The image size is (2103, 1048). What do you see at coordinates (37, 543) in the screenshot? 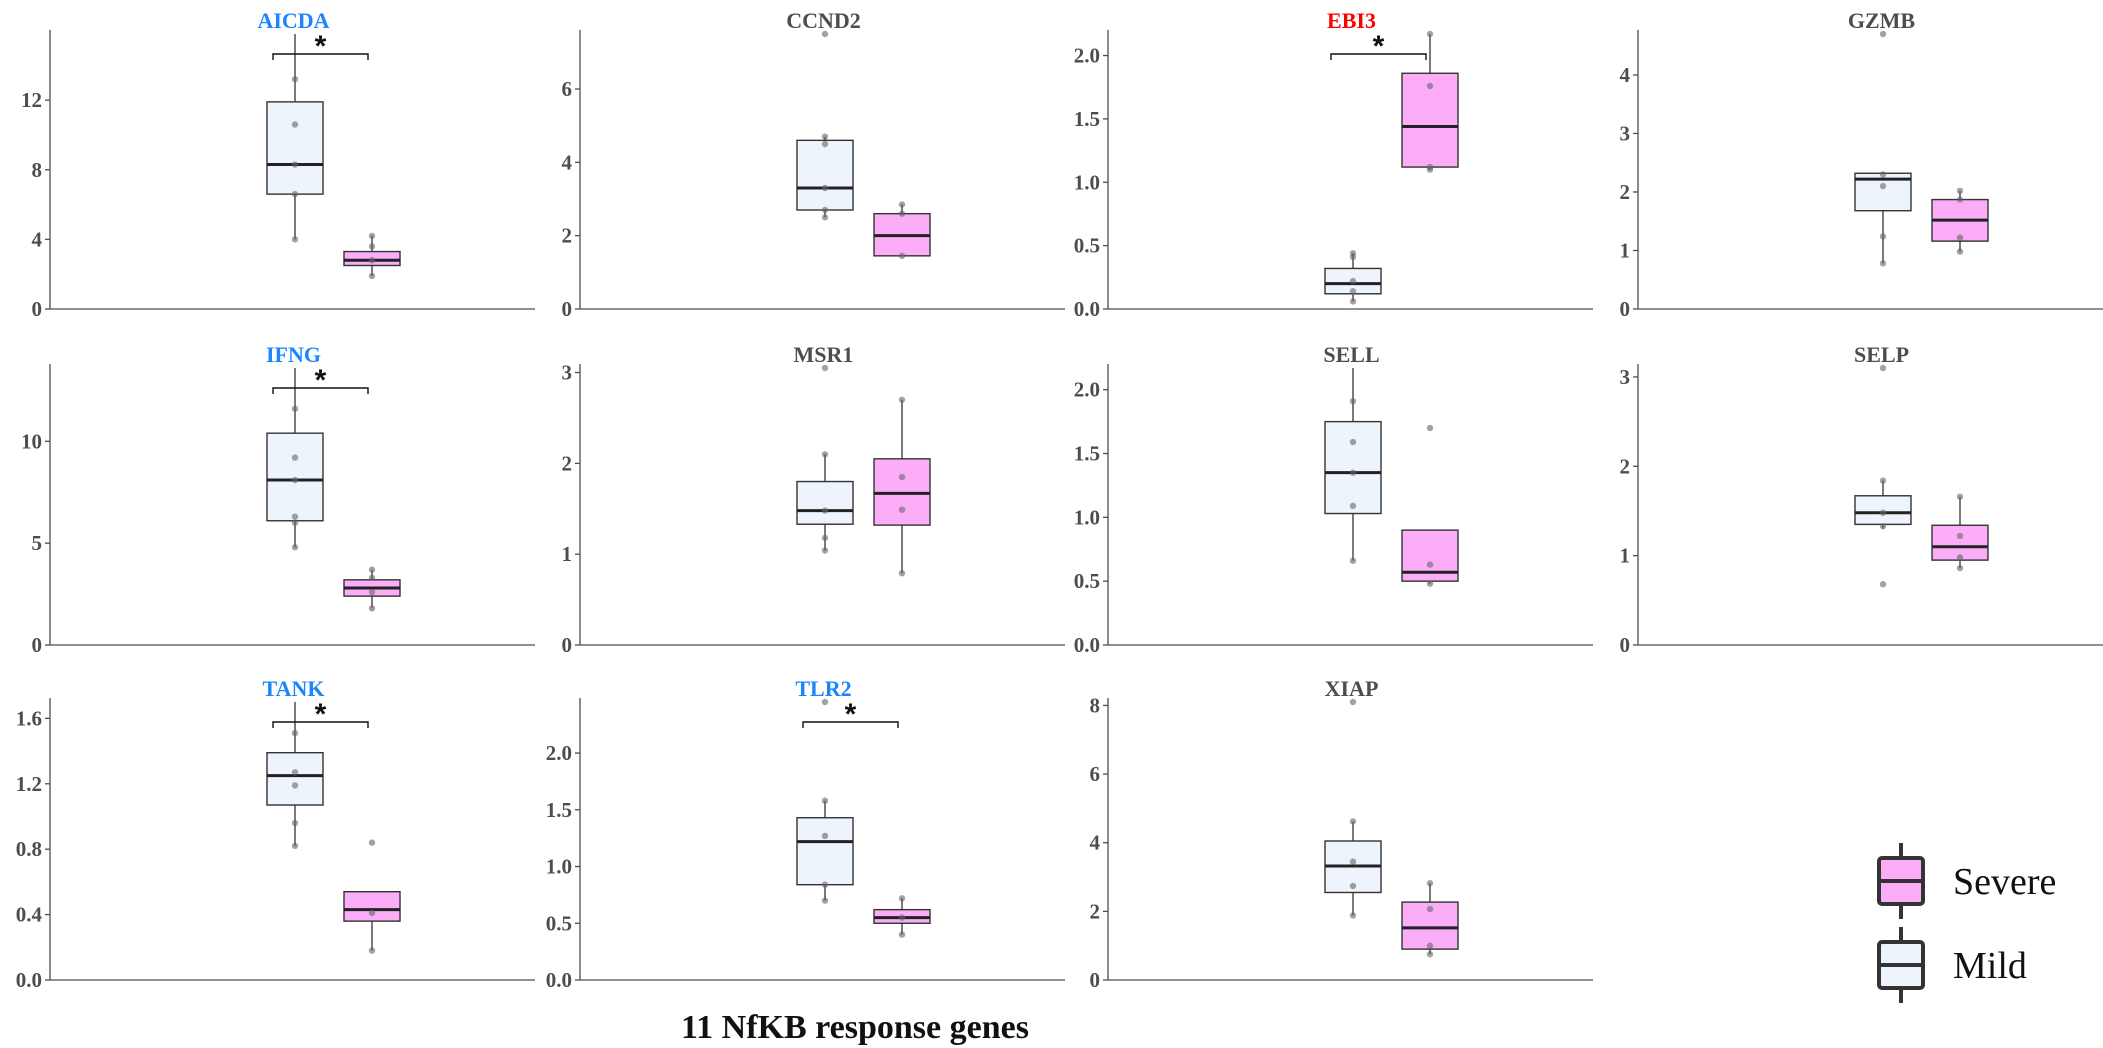
I see `y-tick-label: 5` at bounding box center [37, 543].